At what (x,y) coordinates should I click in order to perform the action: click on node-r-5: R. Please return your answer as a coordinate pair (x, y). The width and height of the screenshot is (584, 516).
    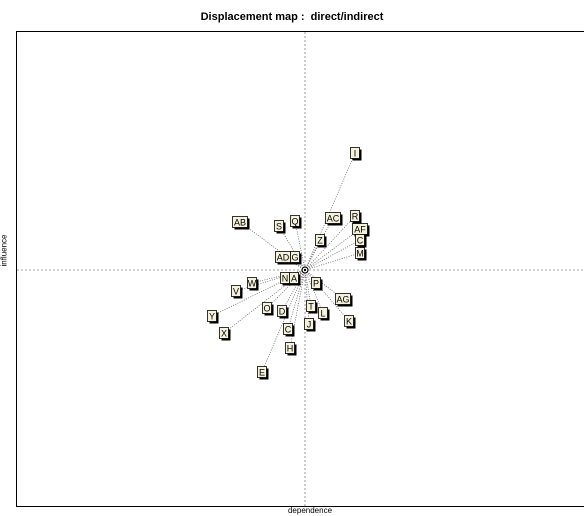
    Looking at the image, I should click on (356, 217).